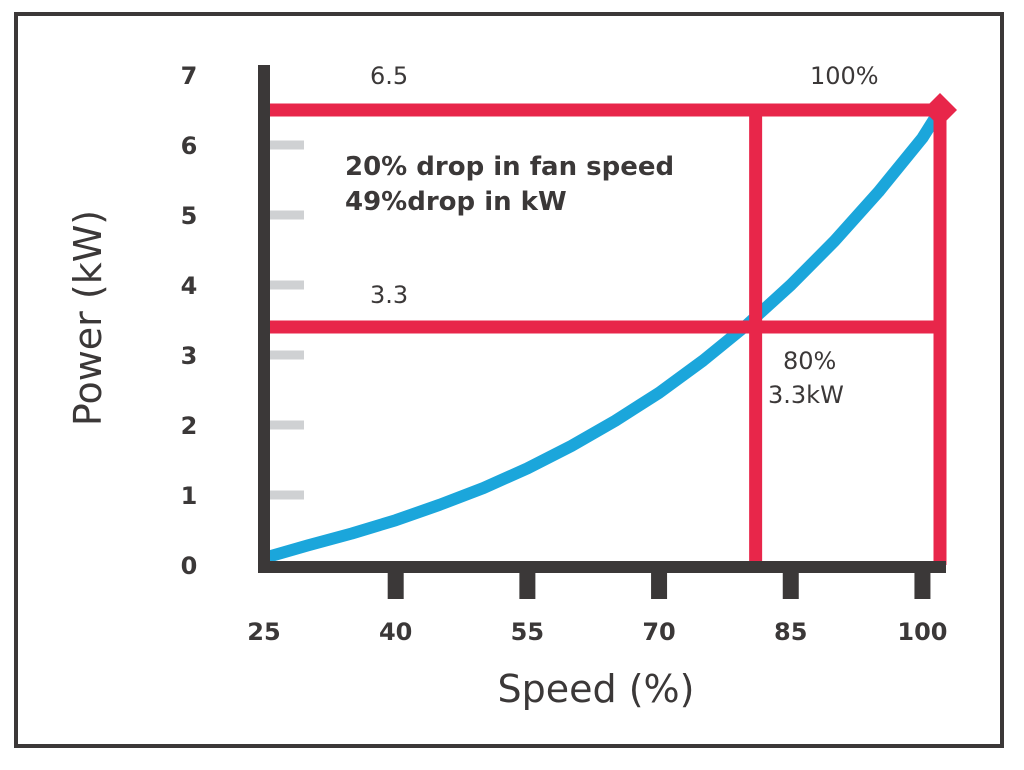 The height and width of the screenshot is (770, 1024). What do you see at coordinates (940, 110) in the screenshot?
I see `corner-diamond-marker` at bounding box center [940, 110].